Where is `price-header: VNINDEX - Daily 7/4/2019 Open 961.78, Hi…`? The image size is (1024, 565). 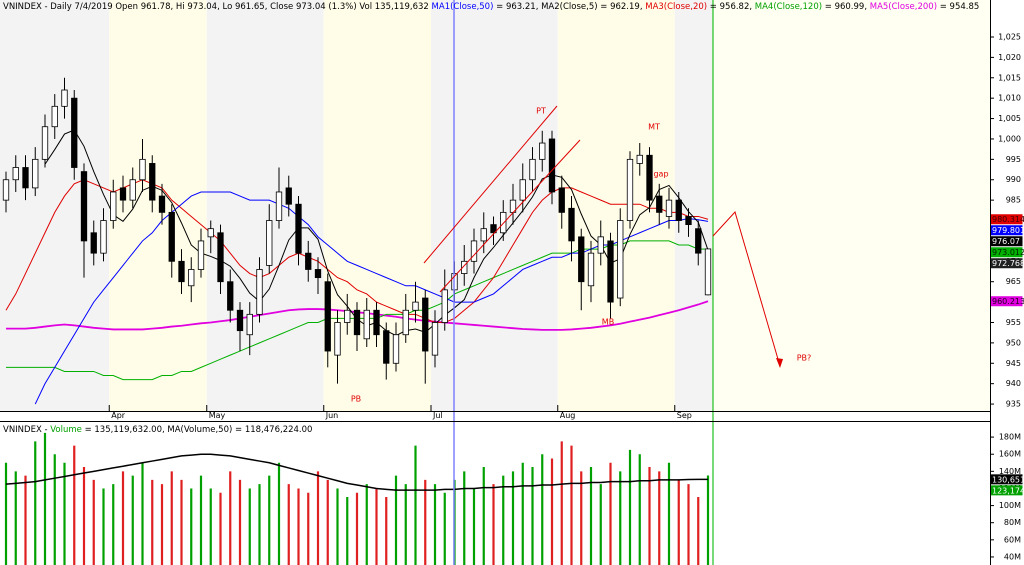
price-header: VNINDEX - Daily 7/4/2019 Open 961.78, Hi… is located at coordinates (491, 7).